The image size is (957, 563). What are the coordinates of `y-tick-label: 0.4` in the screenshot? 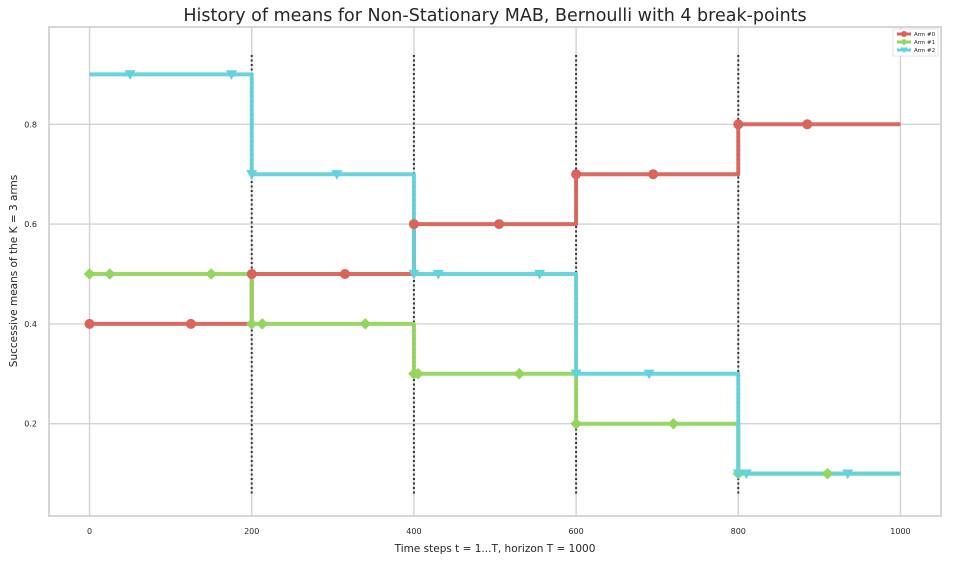 It's located at (30, 324).